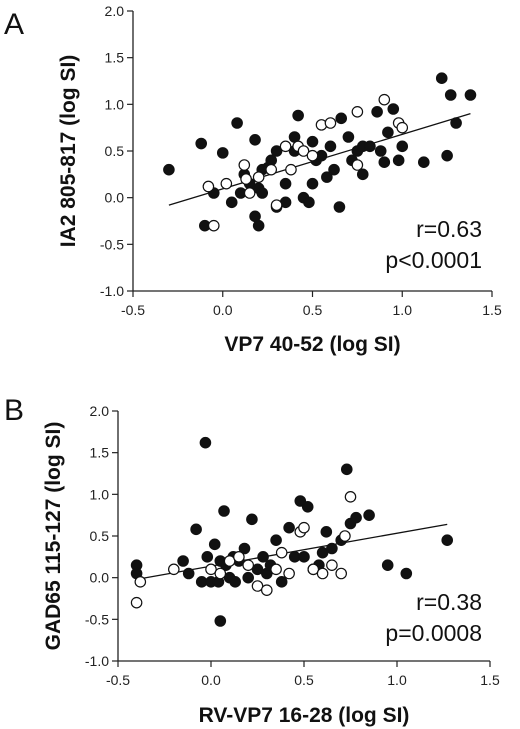  I want to click on x-axis-title: VP7 40-52 (log SI), so click(312, 344).